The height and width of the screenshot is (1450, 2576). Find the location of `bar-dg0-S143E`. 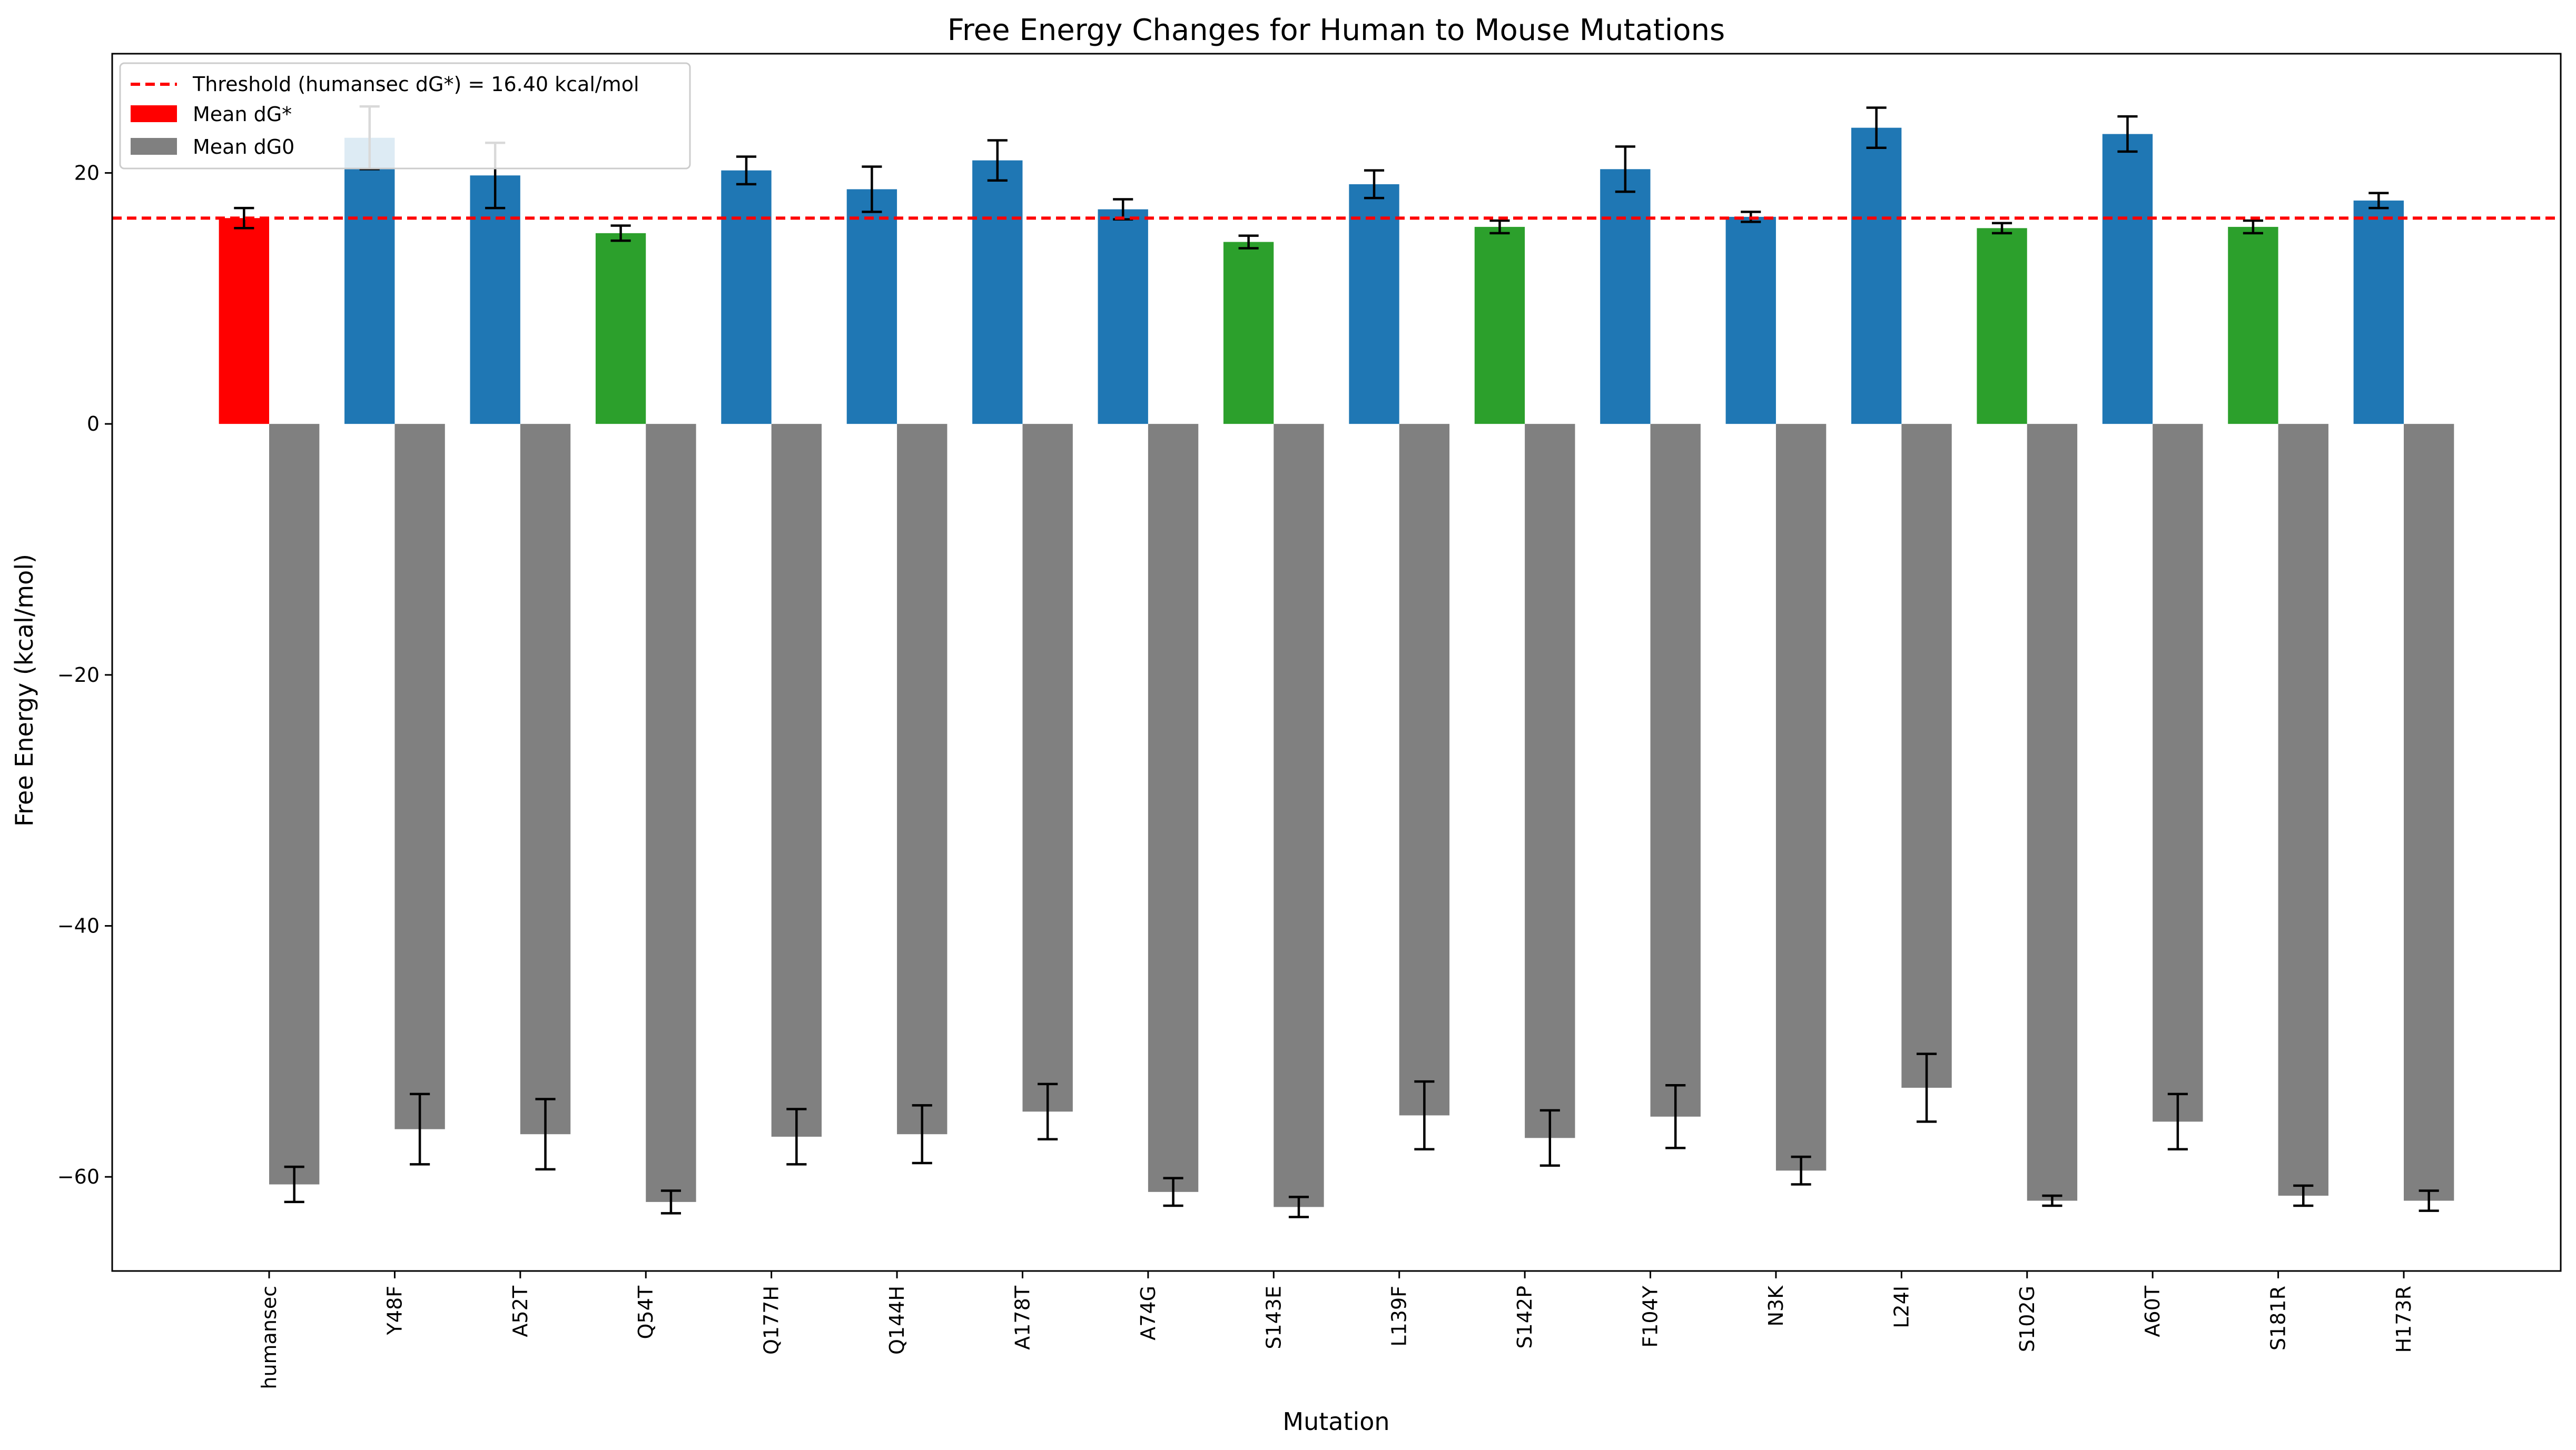

bar-dg0-S143E is located at coordinates (1299, 815).